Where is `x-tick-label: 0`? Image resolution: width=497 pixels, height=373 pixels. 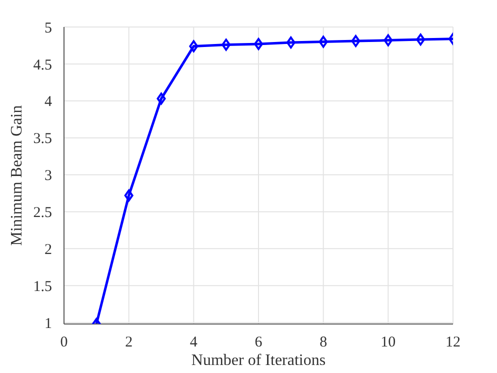 x-tick-label: 0 is located at coordinates (64, 342).